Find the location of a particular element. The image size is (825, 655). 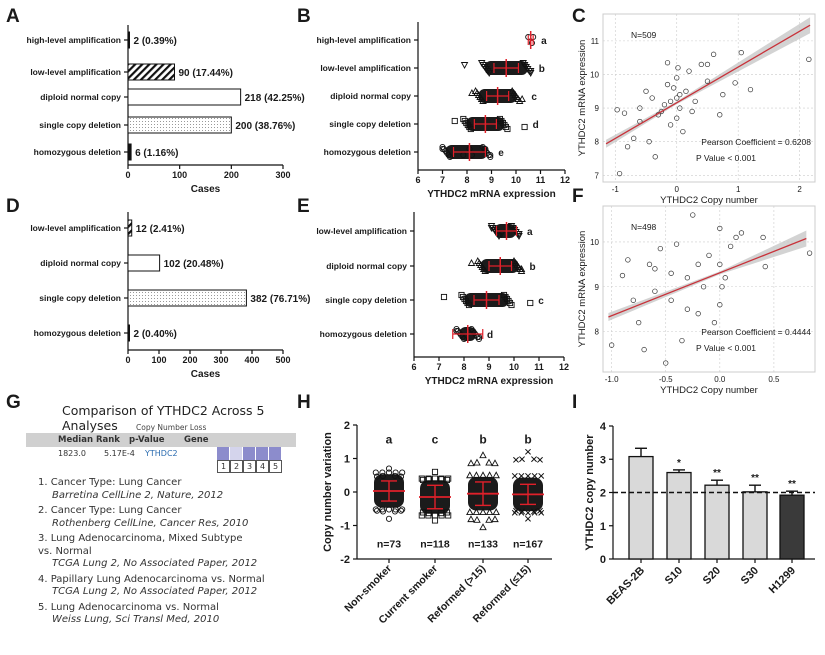

bar-s30 is located at coordinates (755, 525).